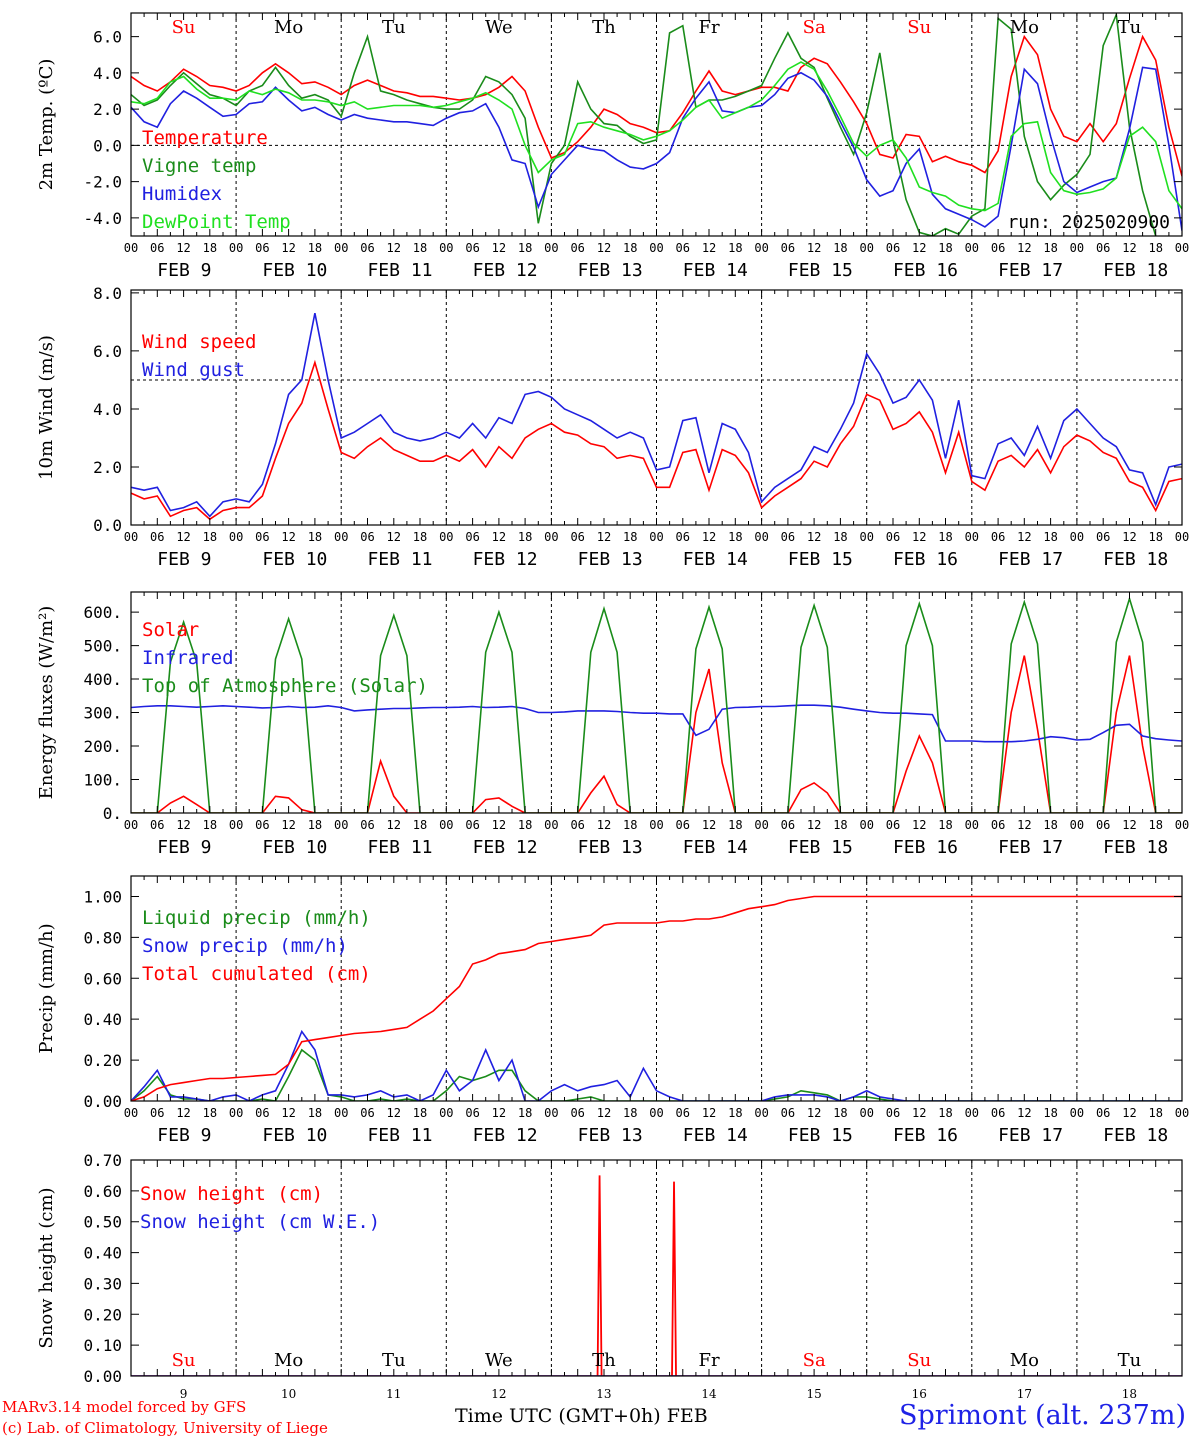 The height and width of the screenshot is (1440, 1194). I want to click on y-tick-label: 2.0, so click(107, 467).